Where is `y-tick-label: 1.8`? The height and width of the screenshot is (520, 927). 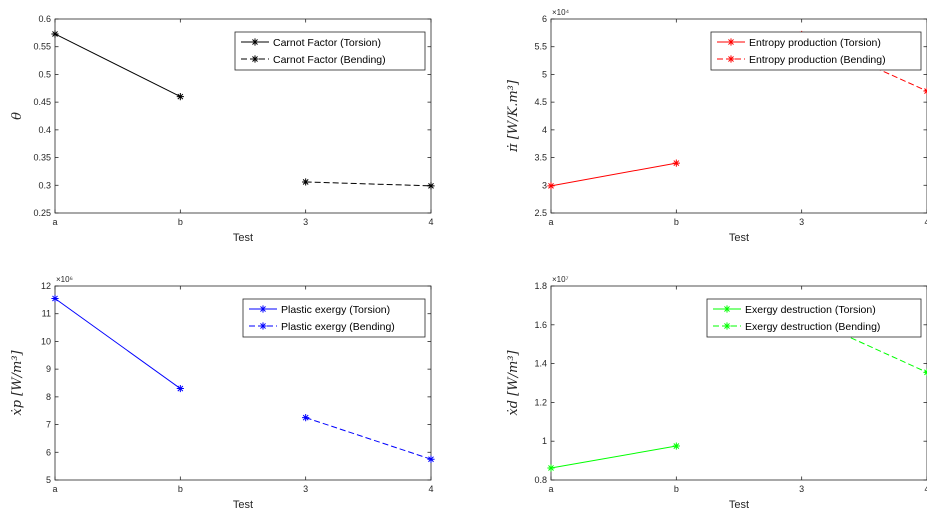 y-tick-label: 1.8 is located at coordinates (540, 286).